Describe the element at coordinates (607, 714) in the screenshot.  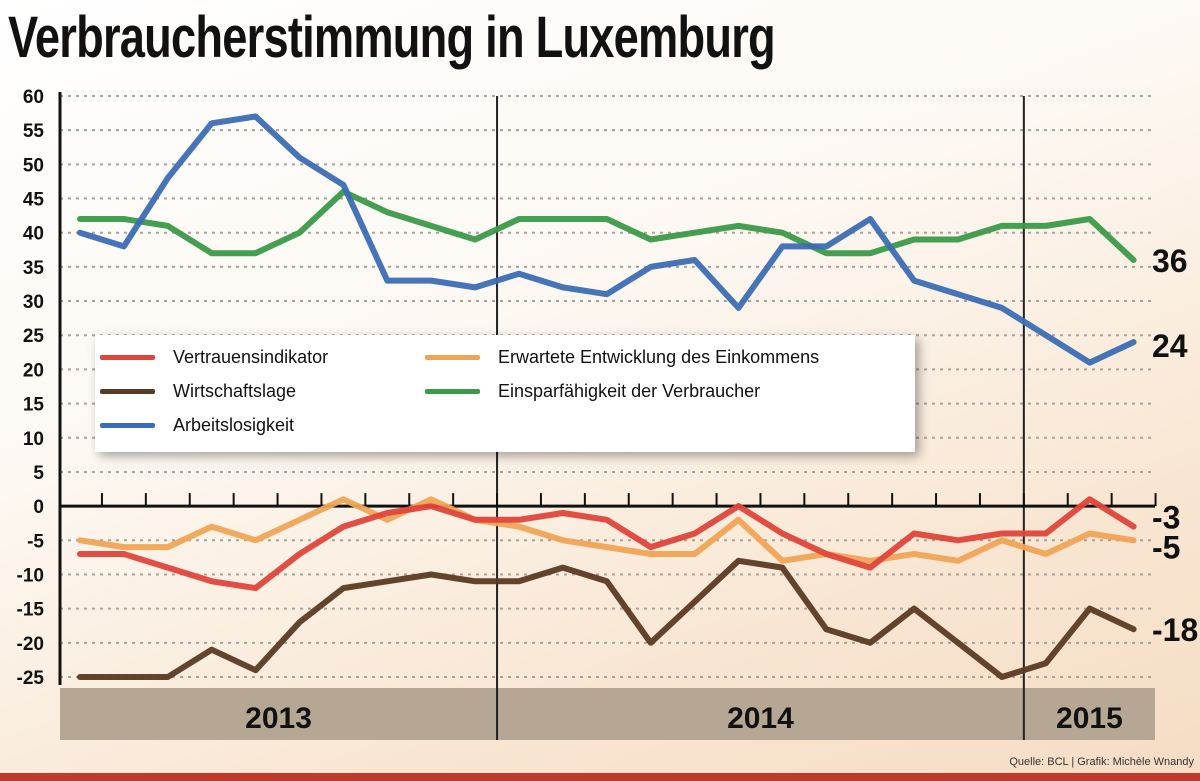
I see `year-band` at that location.